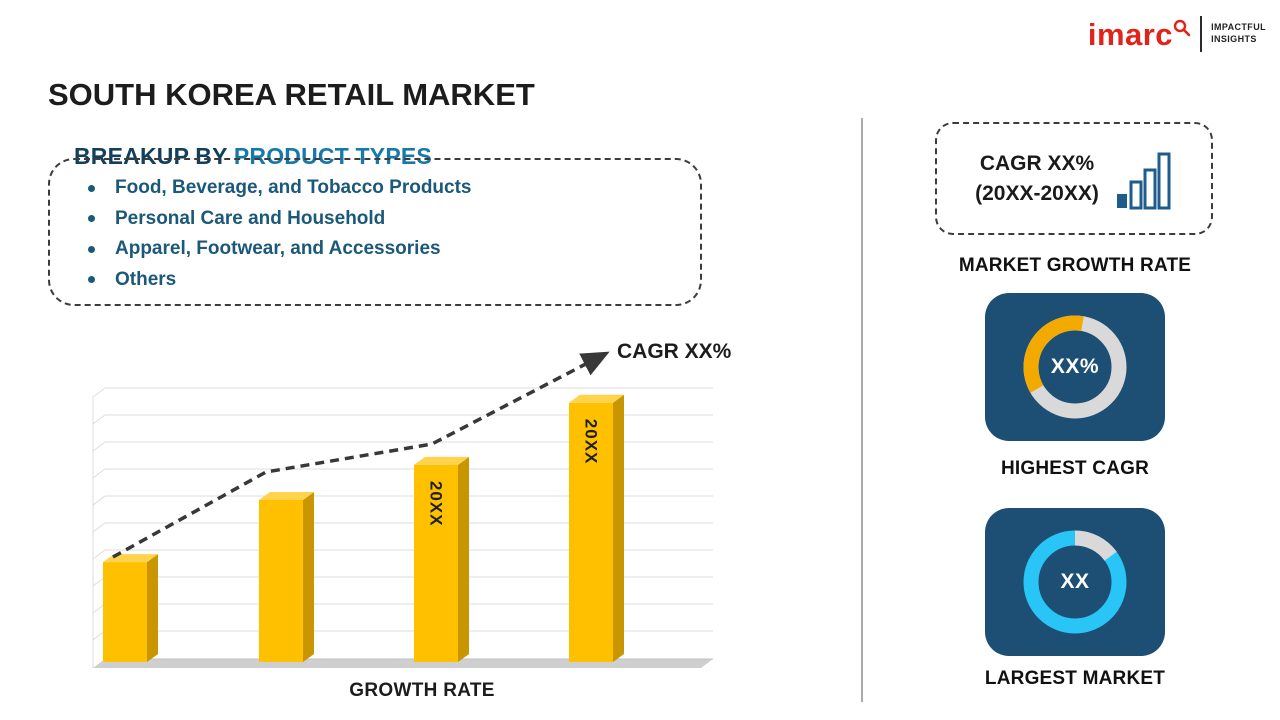  What do you see at coordinates (1238, 27) in the screenshot?
I see `logo-tagline-line1: IMPACTFUL` at bounding box center [1238, 27].